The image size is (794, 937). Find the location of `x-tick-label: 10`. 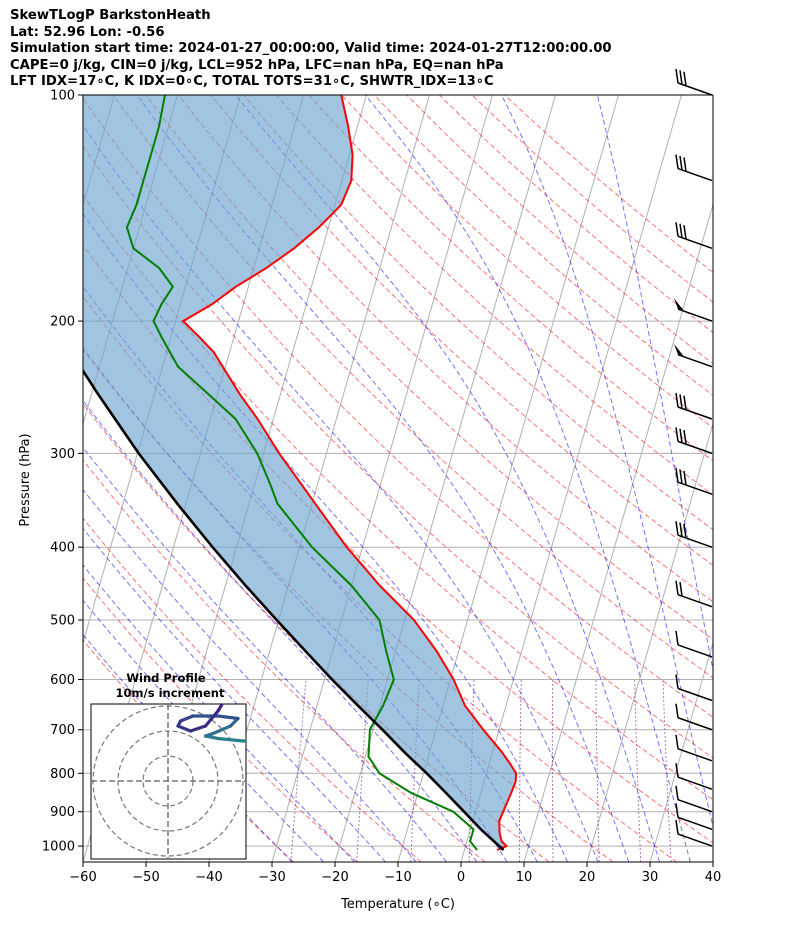

x-tick-label: 10 is located at coordinates (524, 877).